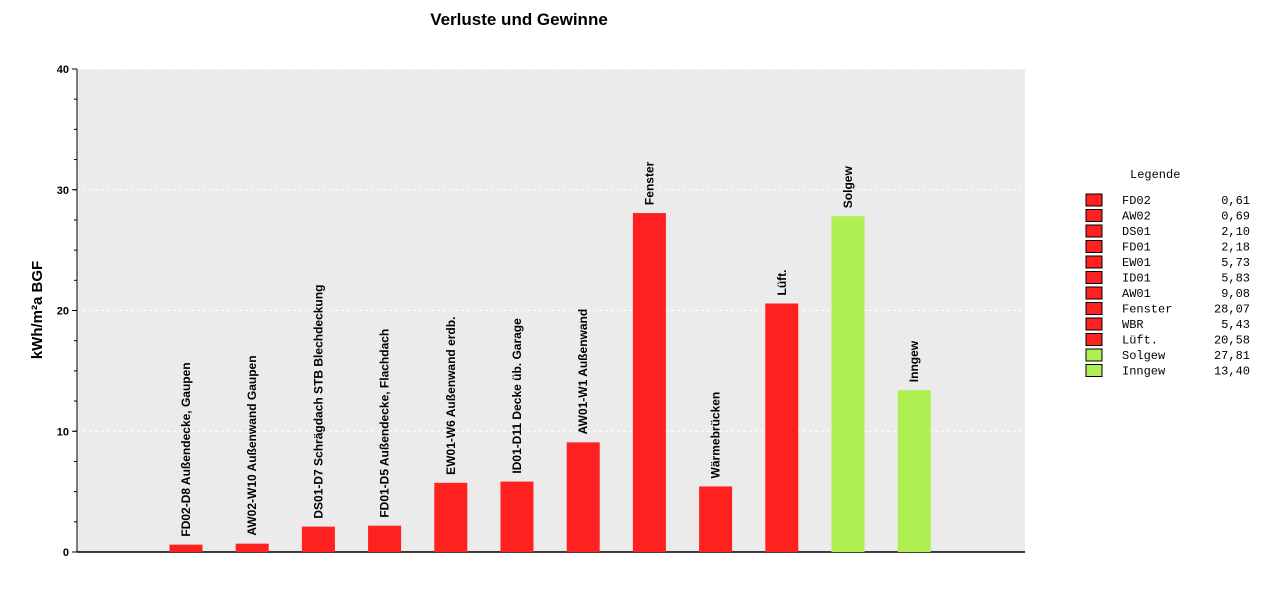  I want to click on legend-entry-value: 28,07, so click(1232, 310).